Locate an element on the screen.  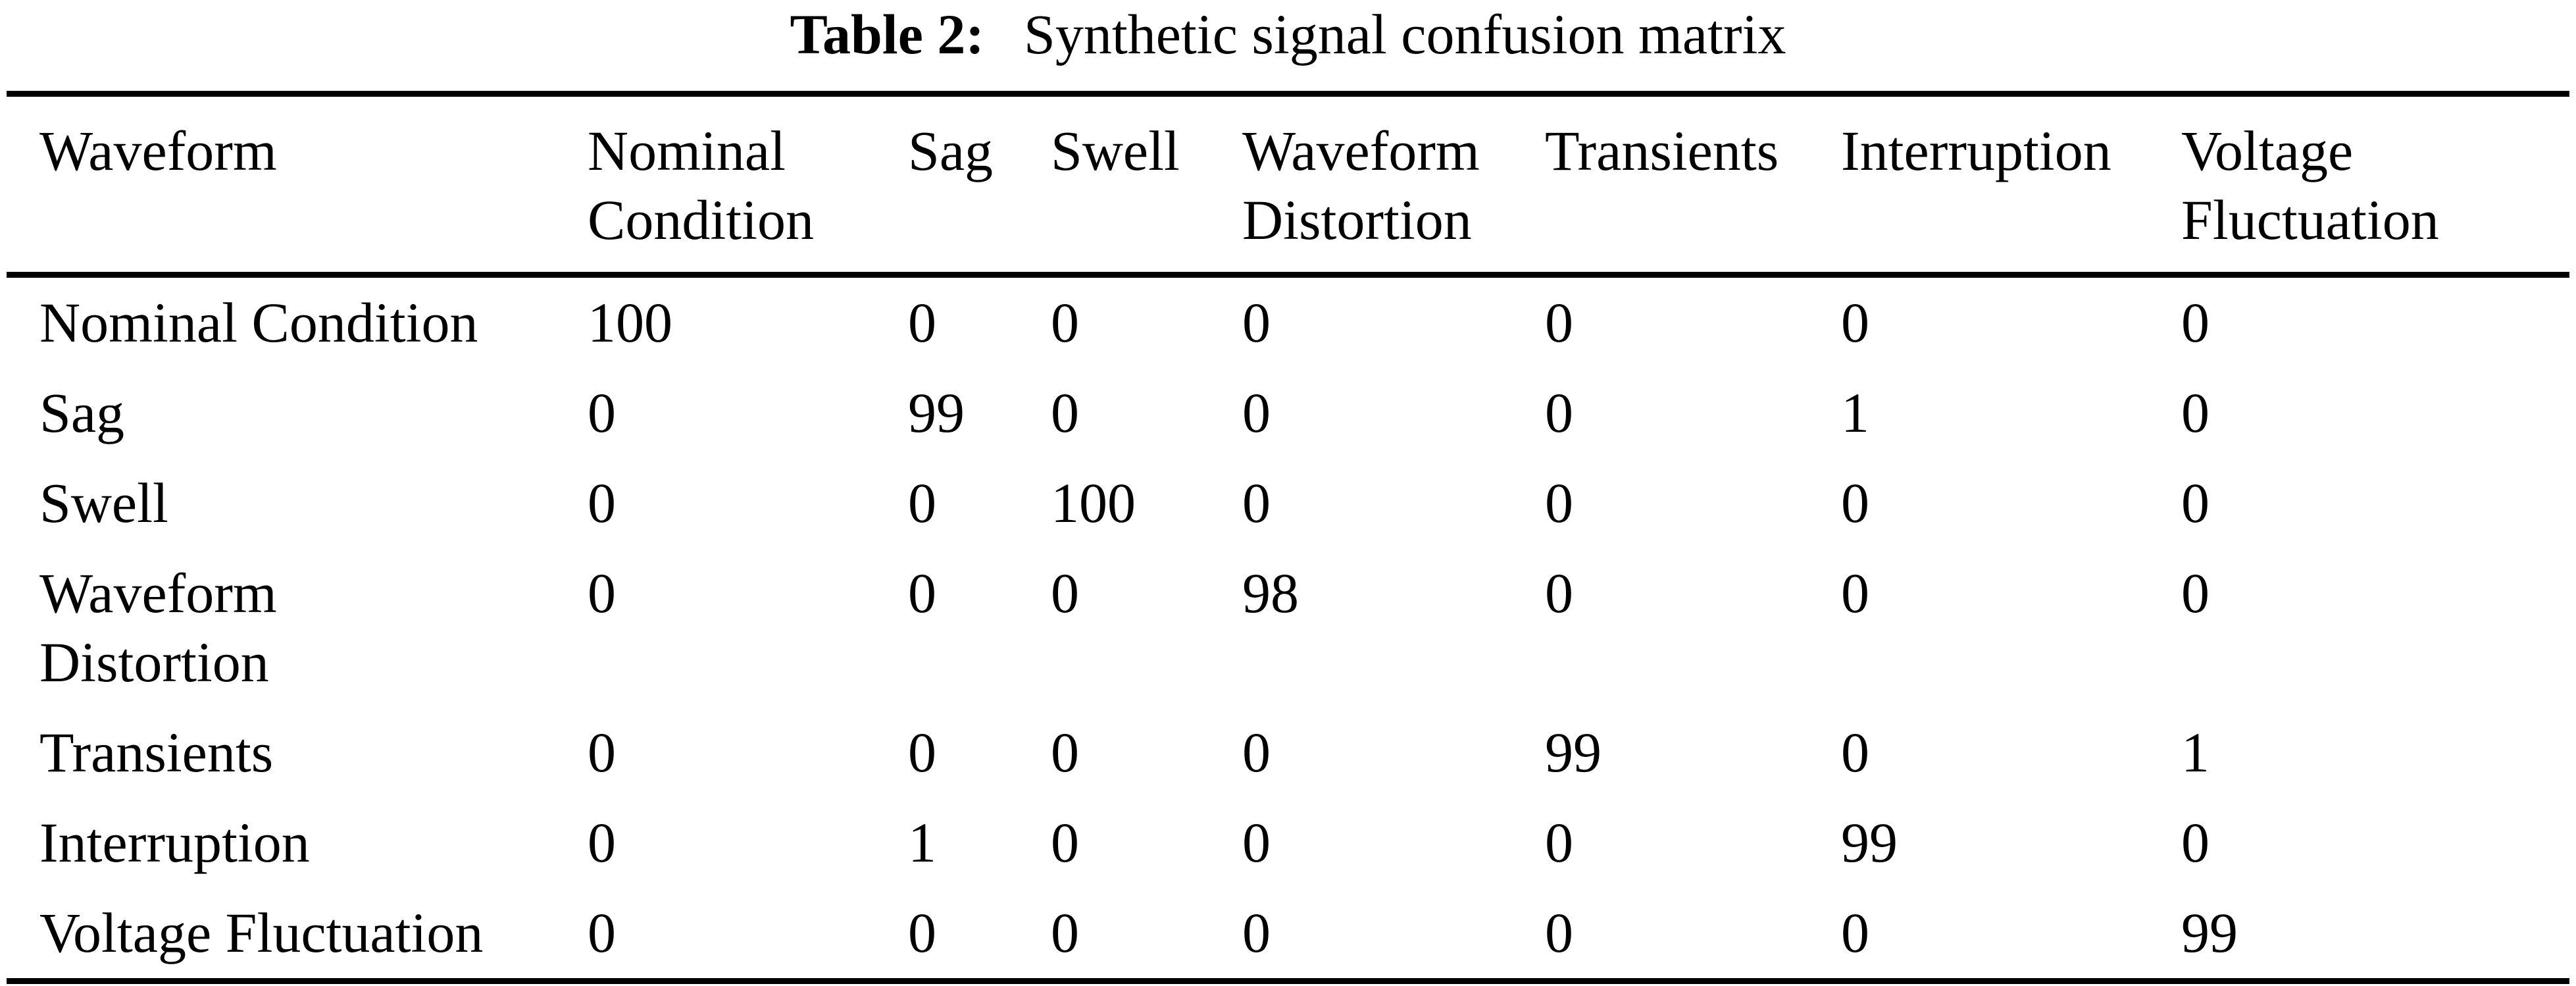
table-row-interruption: Interruption 0 1 0 0 0 99 0 is located at coordinates (1288, 843).